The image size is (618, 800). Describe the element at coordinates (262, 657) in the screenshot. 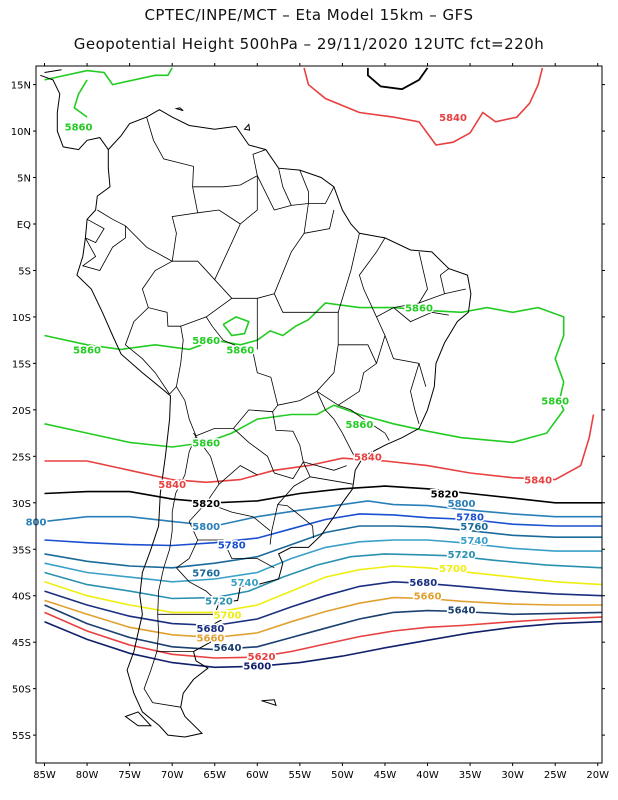

I see `contour-label: 5620` at that location.